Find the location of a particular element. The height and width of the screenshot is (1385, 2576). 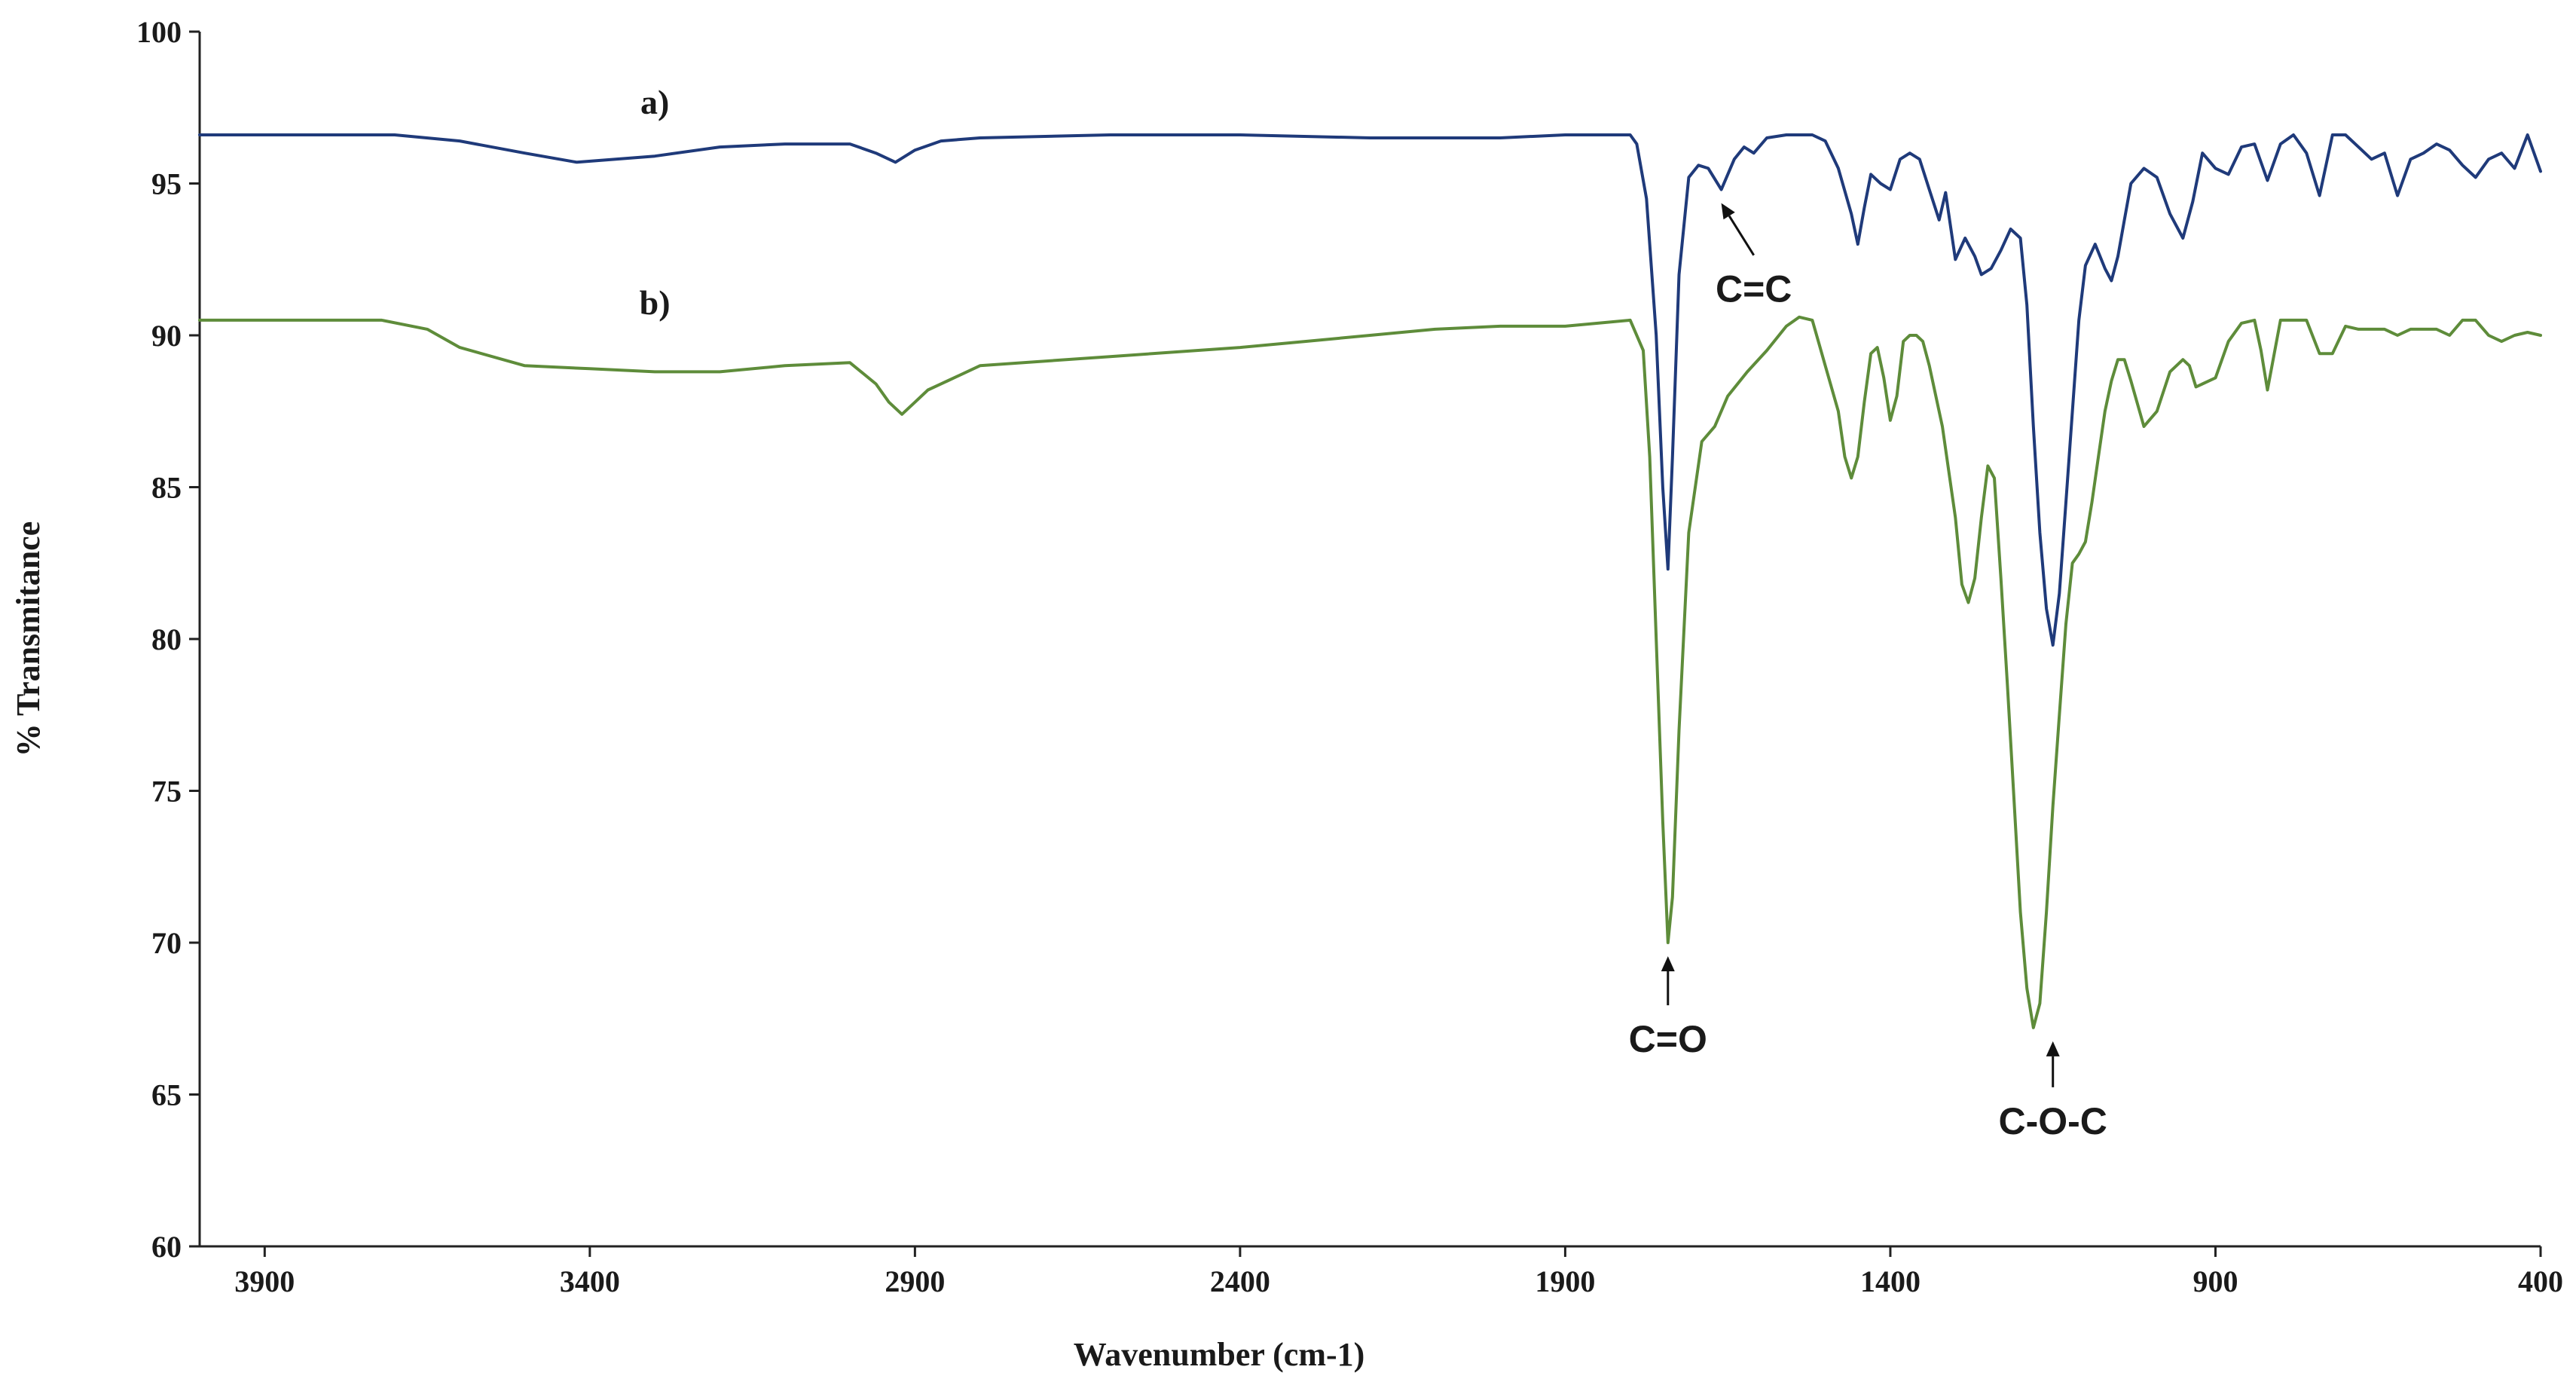

y-tick-label: 85 is located at coordinates (166, 488).